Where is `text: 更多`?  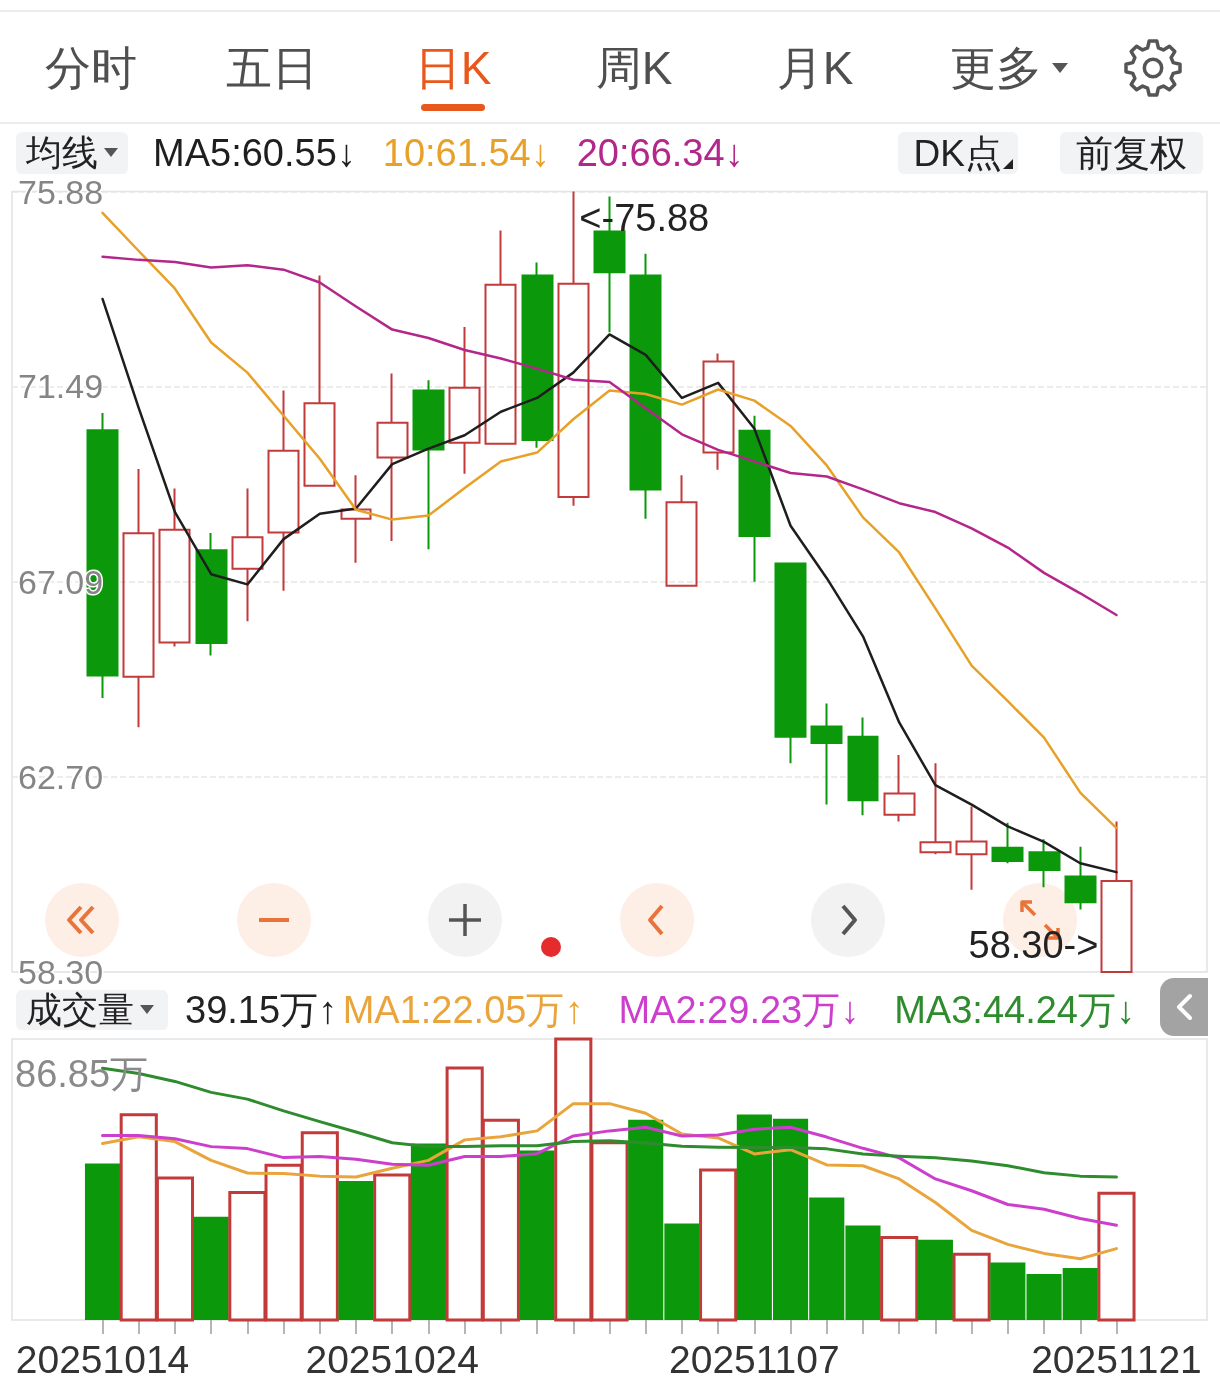 text: 更多 is located at coordinates (996, 68).